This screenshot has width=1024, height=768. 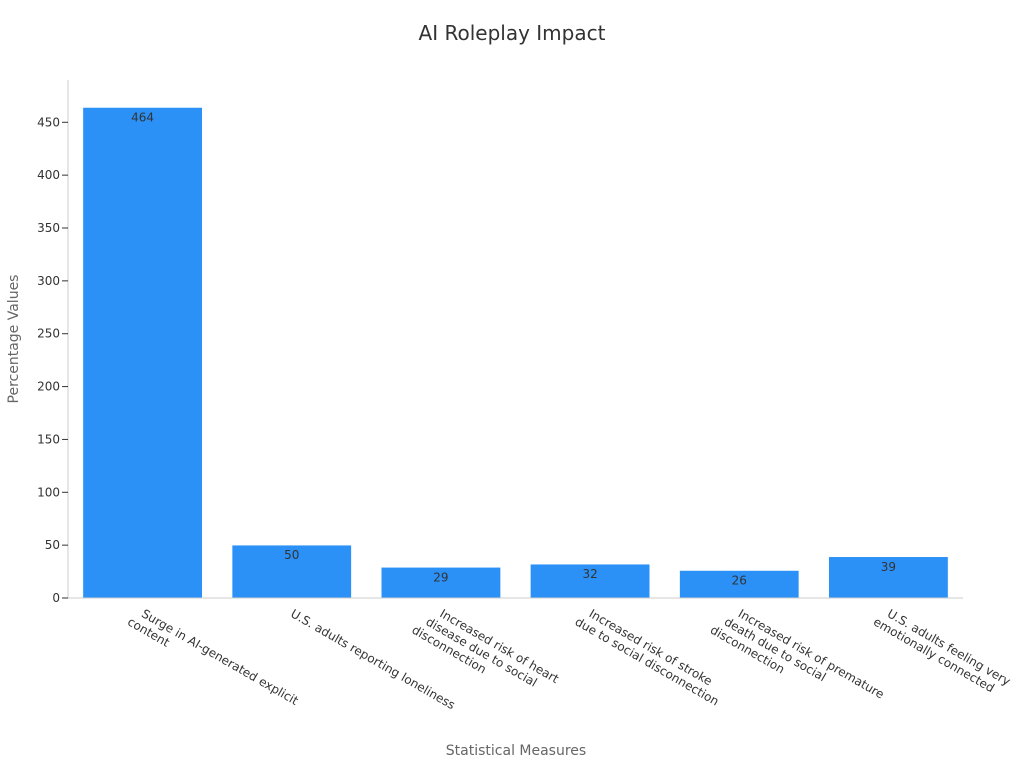 I want to click on y-tick-label: 400, so click(x=48, y=175).